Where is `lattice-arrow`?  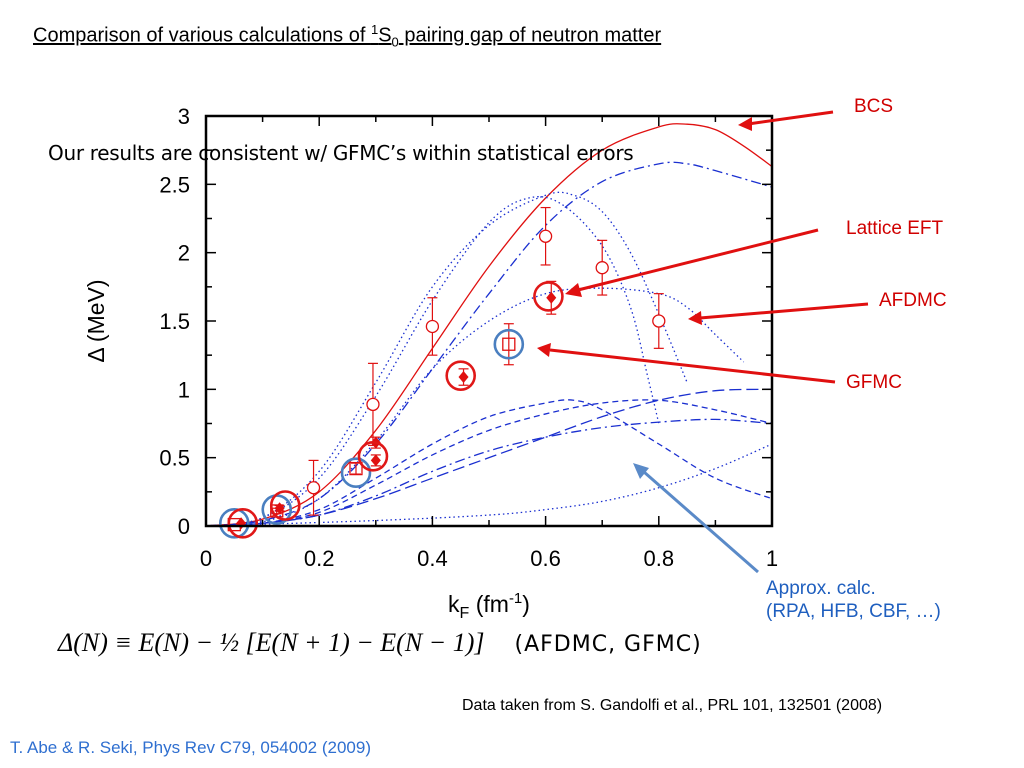 lattice-arrow is located at coordinates (698, 260).